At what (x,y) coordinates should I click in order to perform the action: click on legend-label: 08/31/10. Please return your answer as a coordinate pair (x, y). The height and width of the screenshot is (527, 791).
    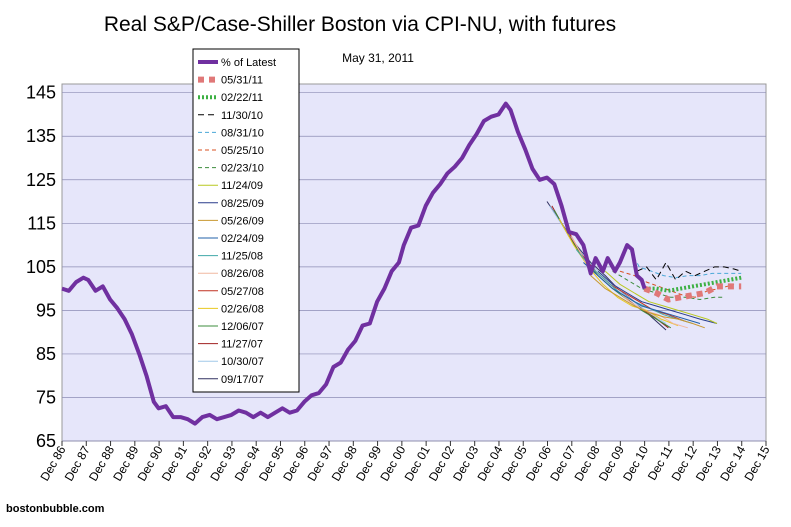
    Looking at the image, I should click on (242, 133).